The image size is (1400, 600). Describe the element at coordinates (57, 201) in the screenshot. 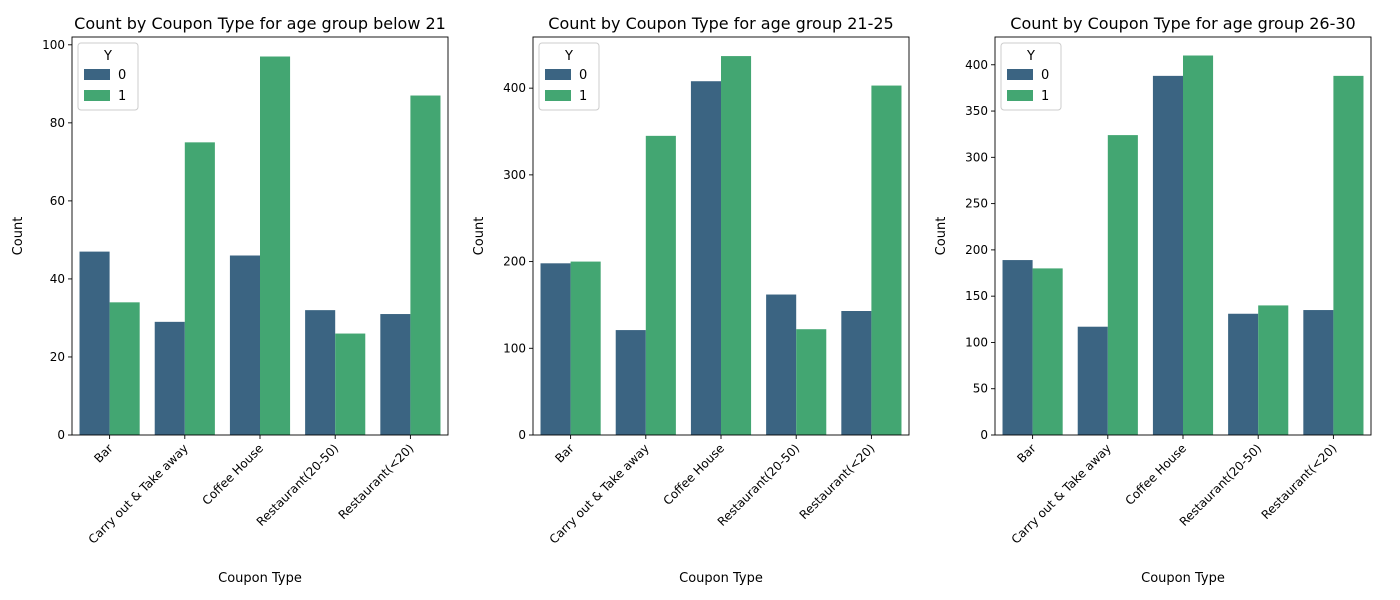

I see `y-tick-label: 60` at that location.